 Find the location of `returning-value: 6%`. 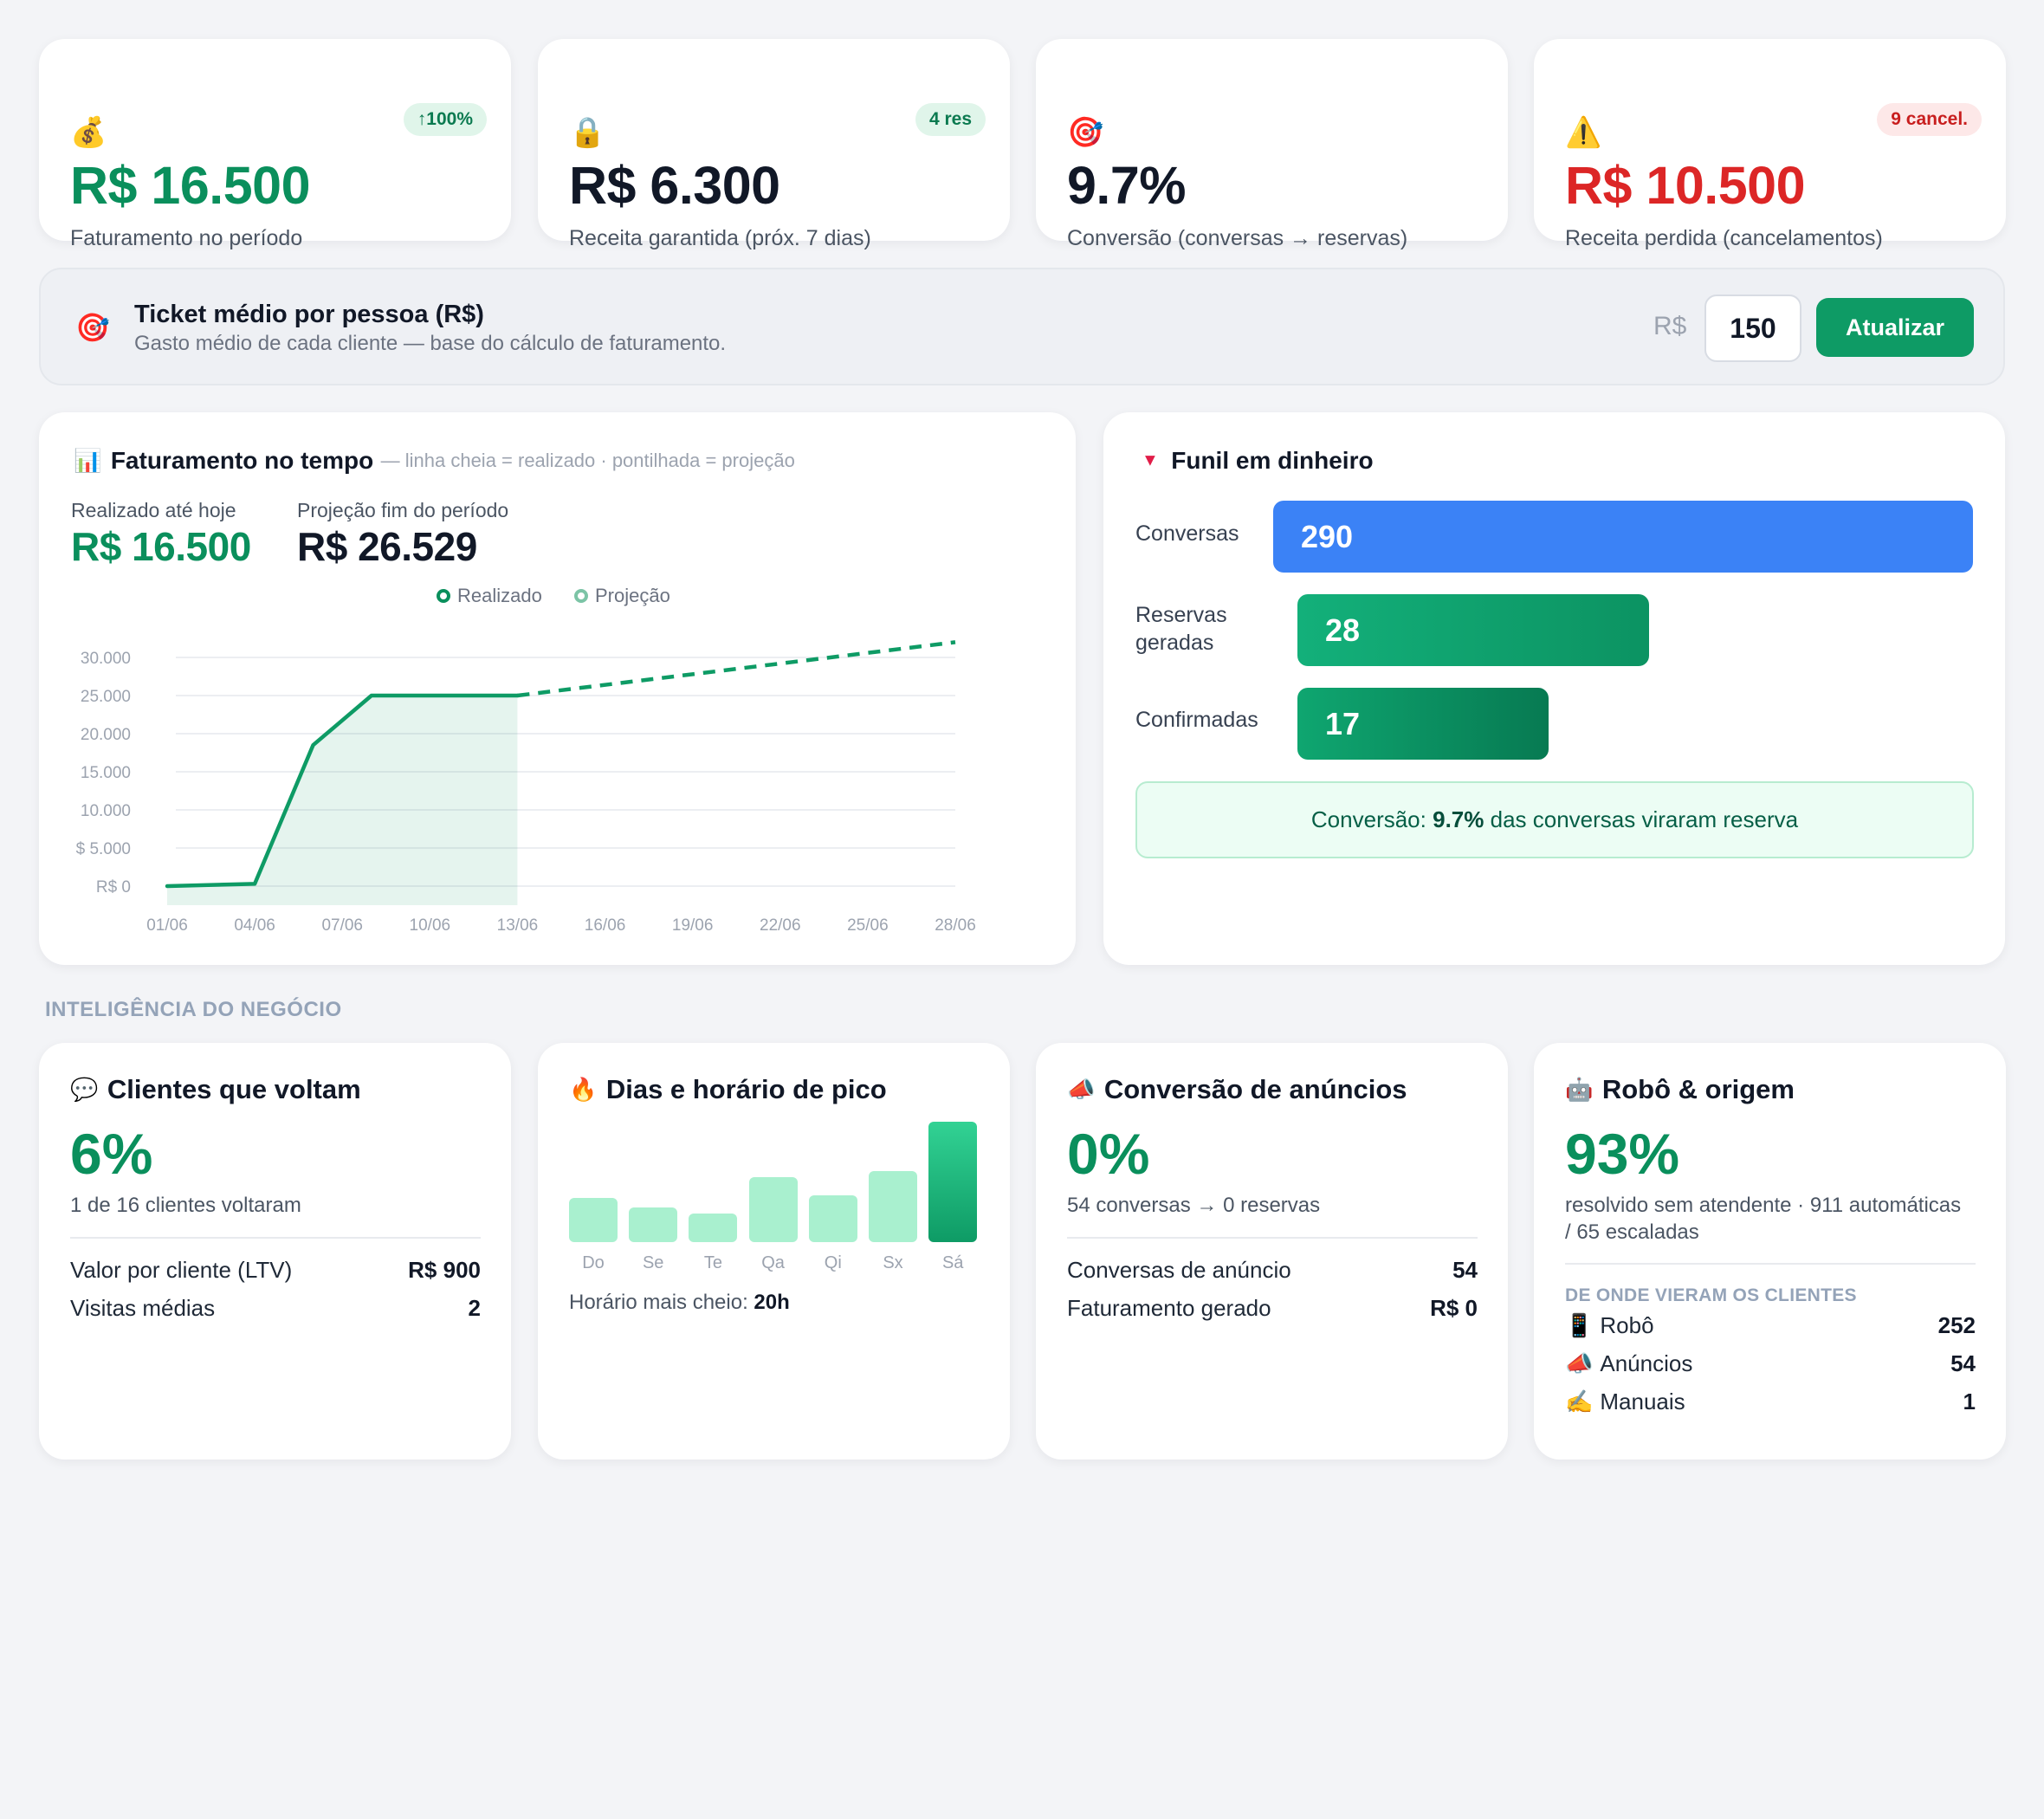

returning-value: 6% is located at coordinates (111, 1154).